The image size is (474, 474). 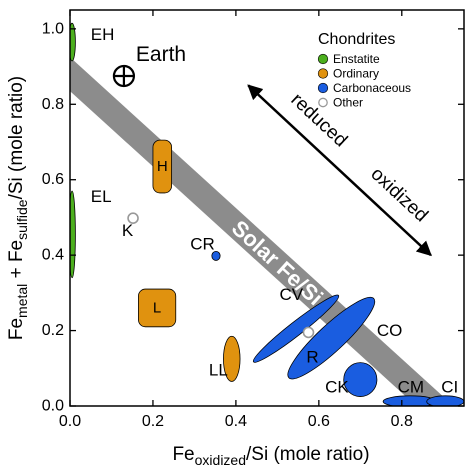 I want to click on group-label-el: EL, so click(x=101, y=196).